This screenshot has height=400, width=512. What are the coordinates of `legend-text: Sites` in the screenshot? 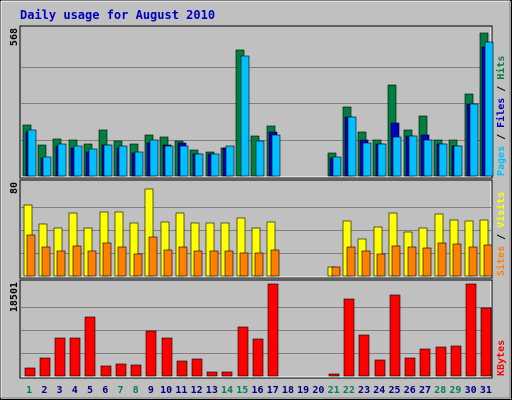 It's located at (501, 261).